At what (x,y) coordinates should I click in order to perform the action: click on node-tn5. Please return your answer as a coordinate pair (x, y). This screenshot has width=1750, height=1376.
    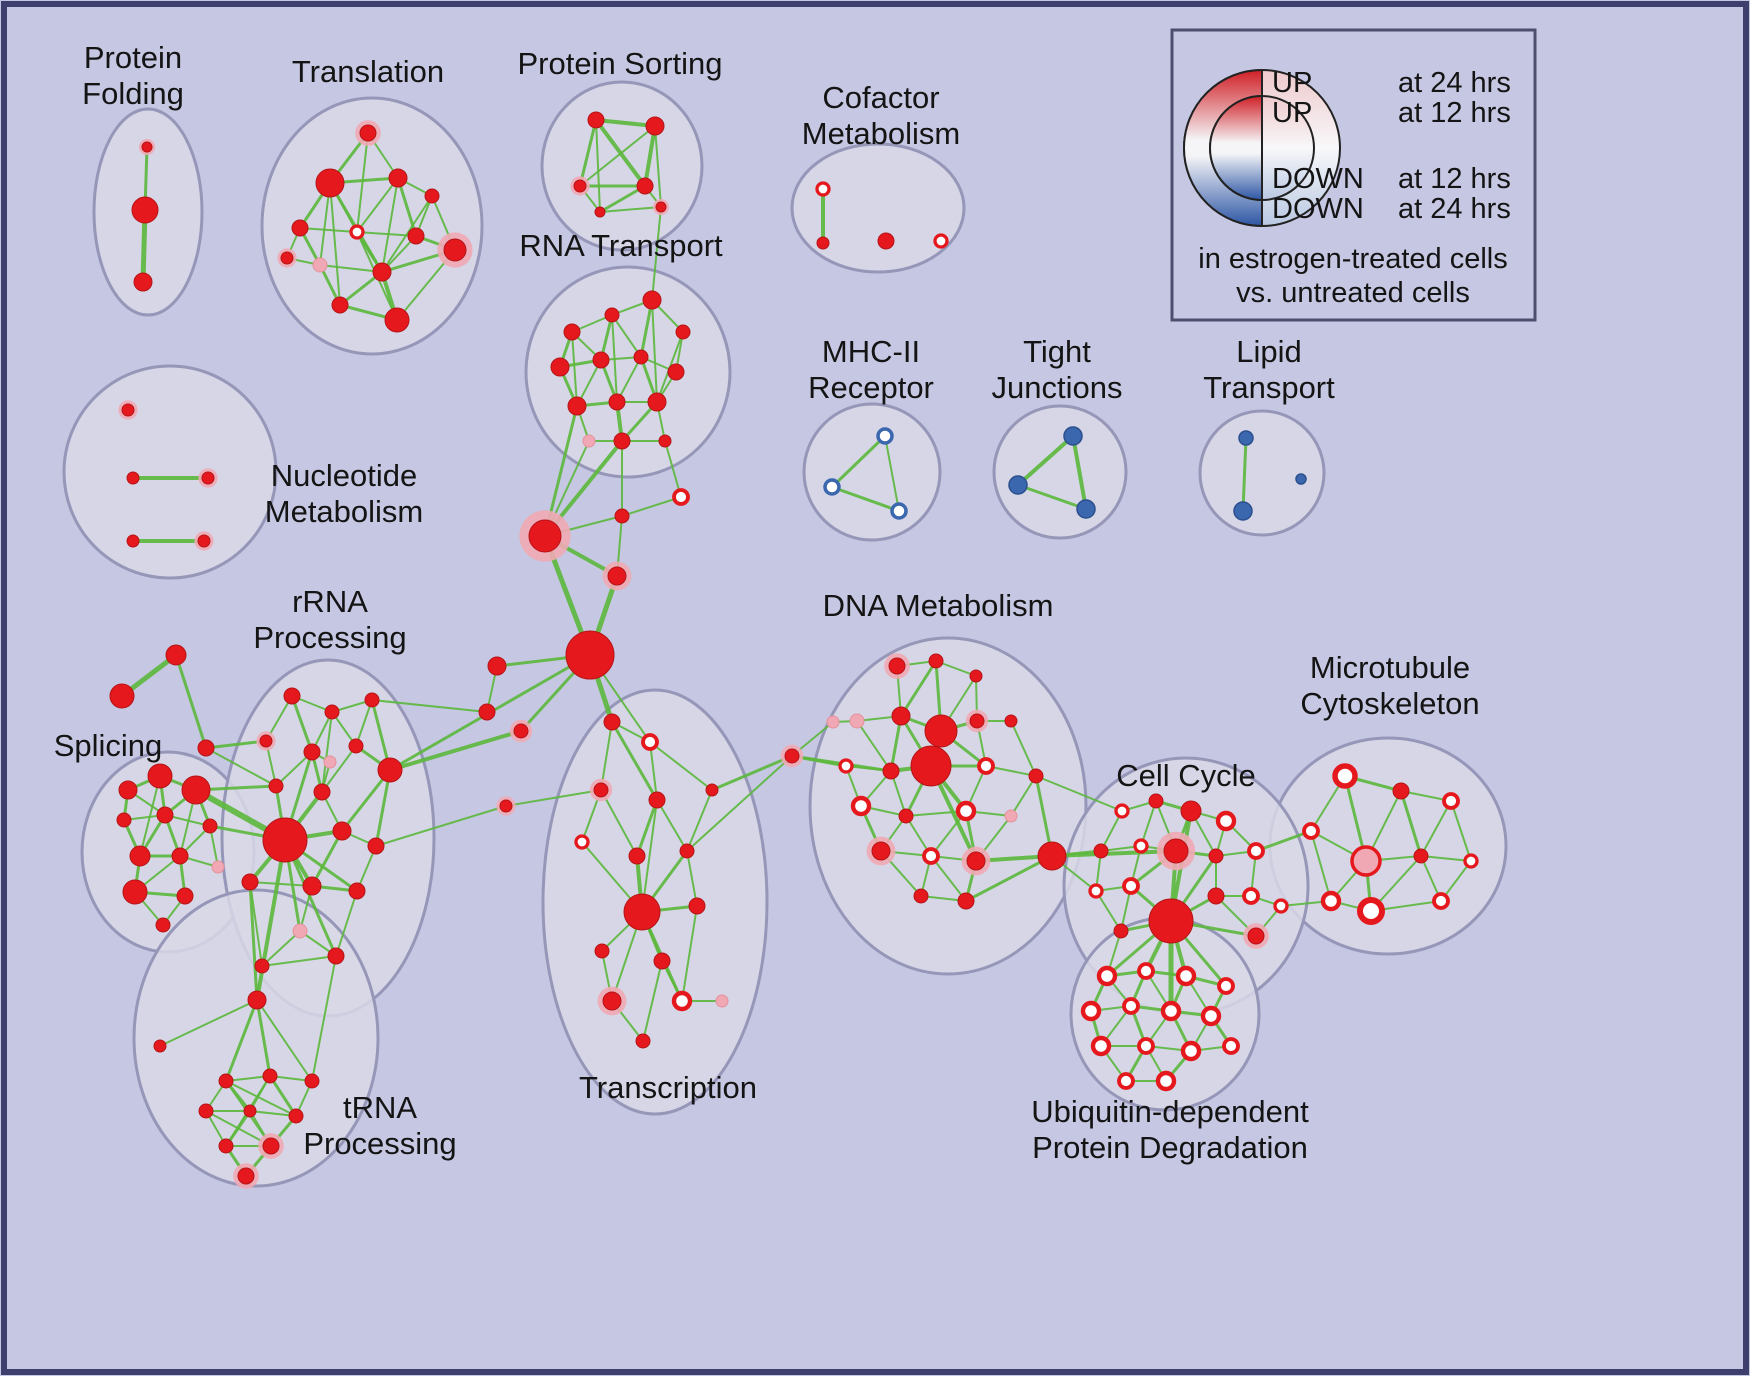
    Looking at the image, I should click on (206, 1111).